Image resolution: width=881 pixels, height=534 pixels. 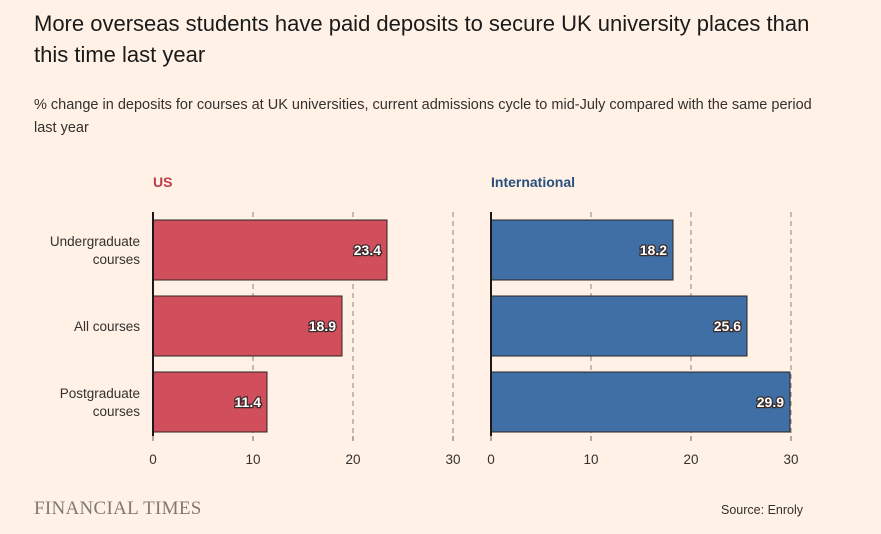 I want to click on category-label: All courses, so click(x=107, y=326).